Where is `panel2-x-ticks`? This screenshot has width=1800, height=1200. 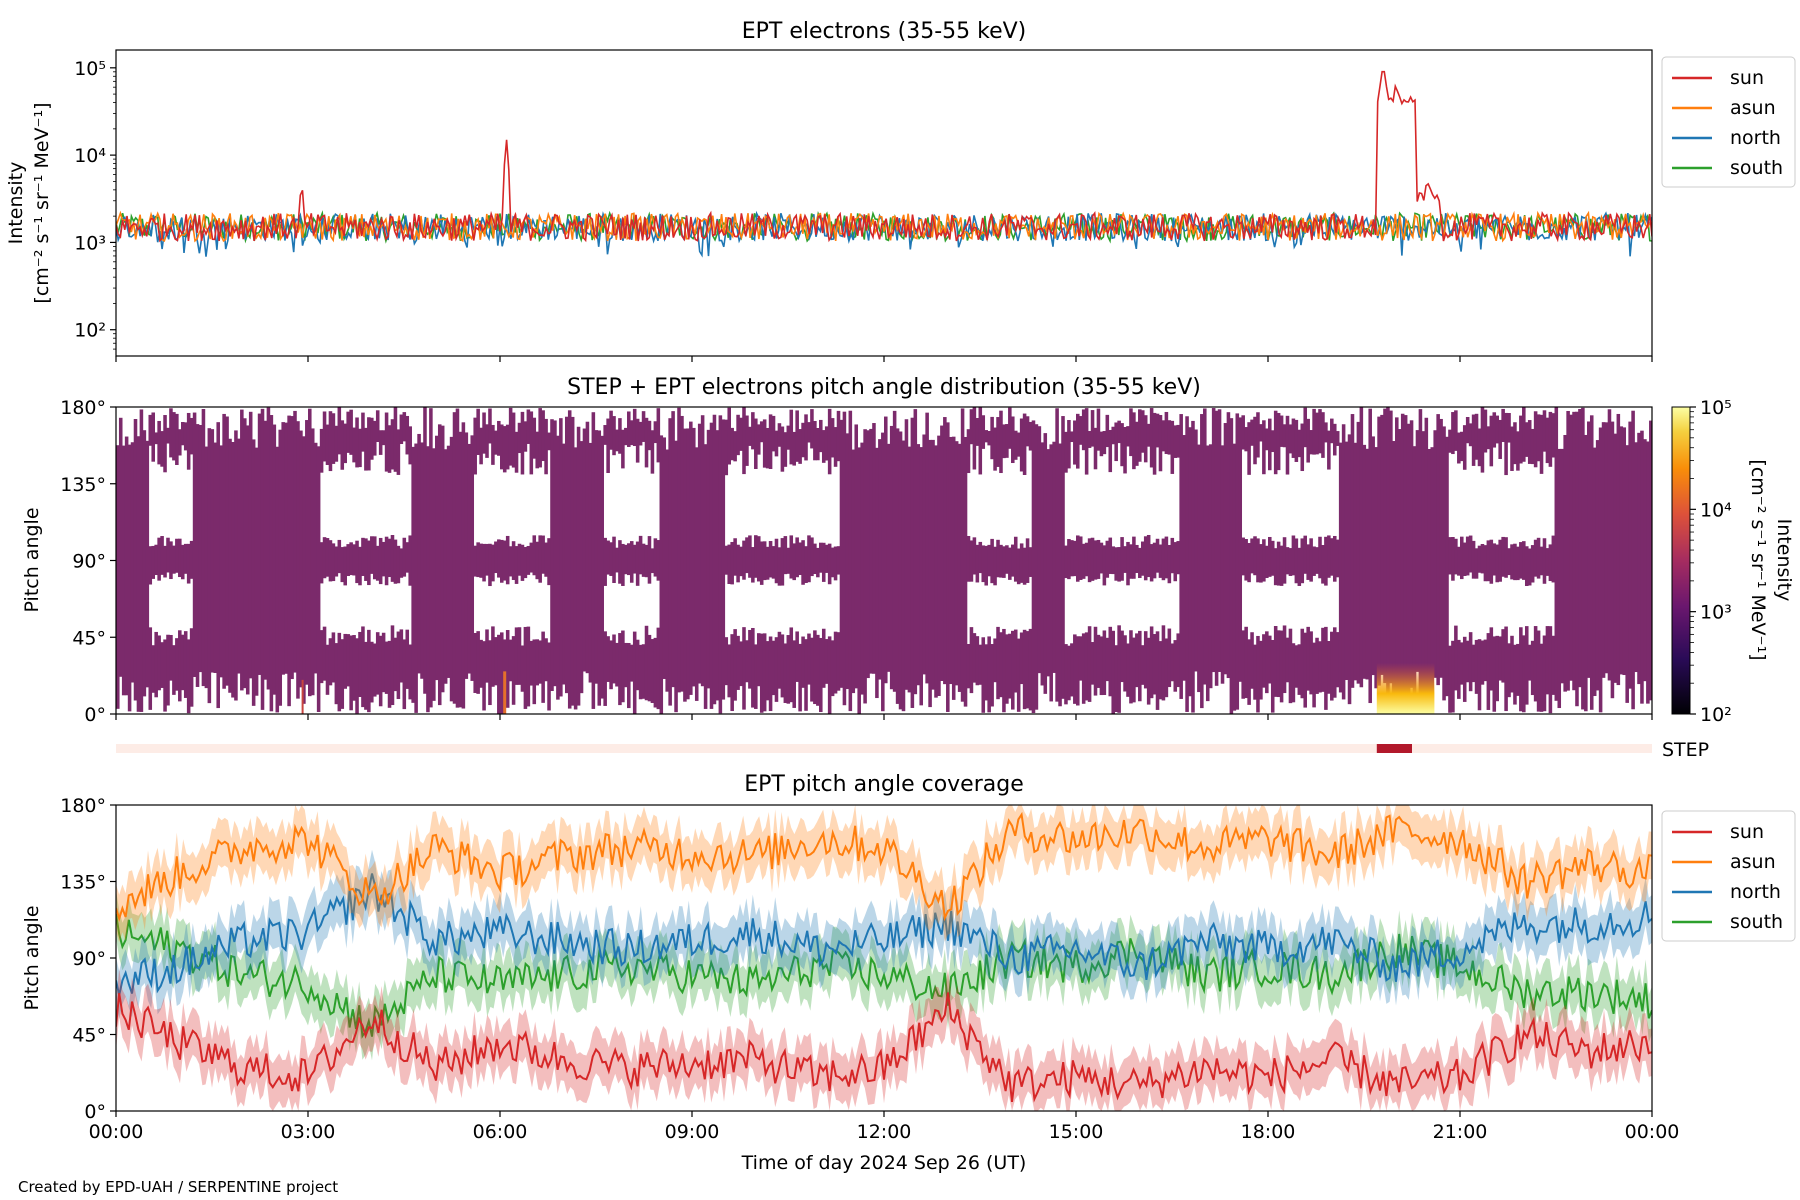 panel2-x-ticks is located at coordinates (884, 717).